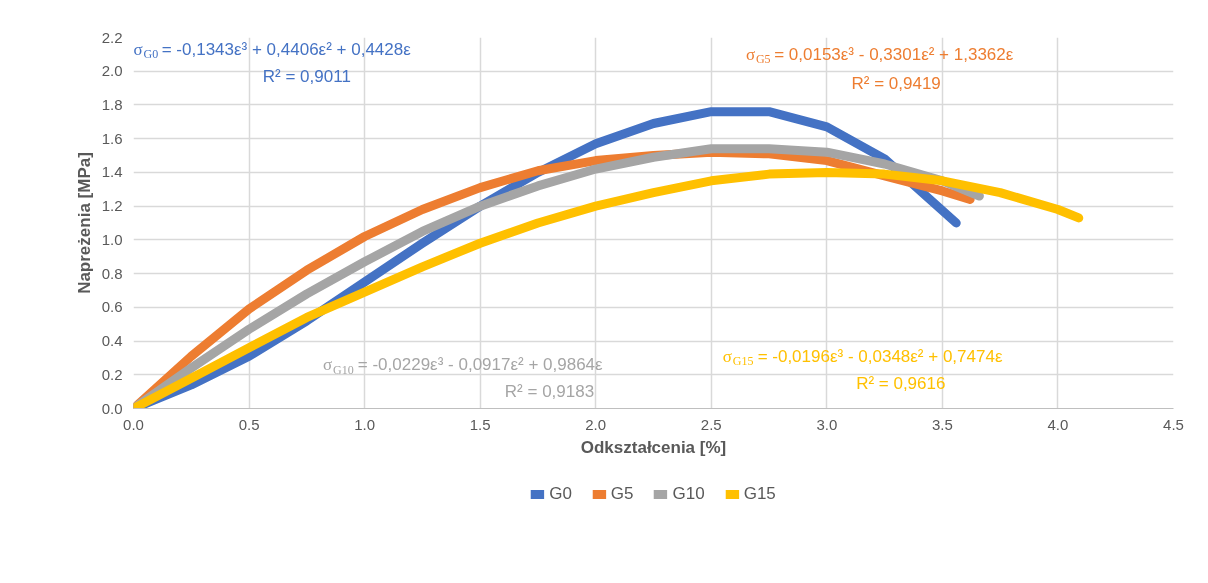 Image resolution: width=1208 pixels, height=583 pixels. Describe the element at coordinates (688, 494) in the screenshot. I see `legend-label: G10` at that location.